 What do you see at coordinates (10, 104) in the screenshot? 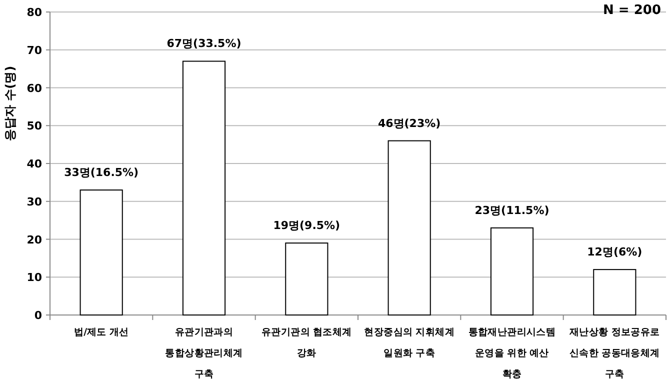
I see `ylabel: 응답자 수(명)` at bounding box center [10, 104].